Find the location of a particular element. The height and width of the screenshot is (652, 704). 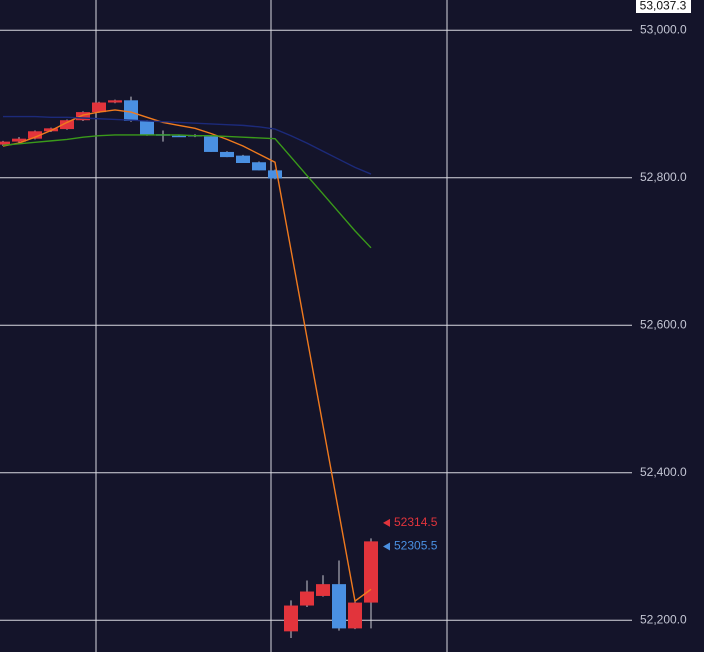

y-tick-label: 52,400.0 is located at coordinates (663, 472).